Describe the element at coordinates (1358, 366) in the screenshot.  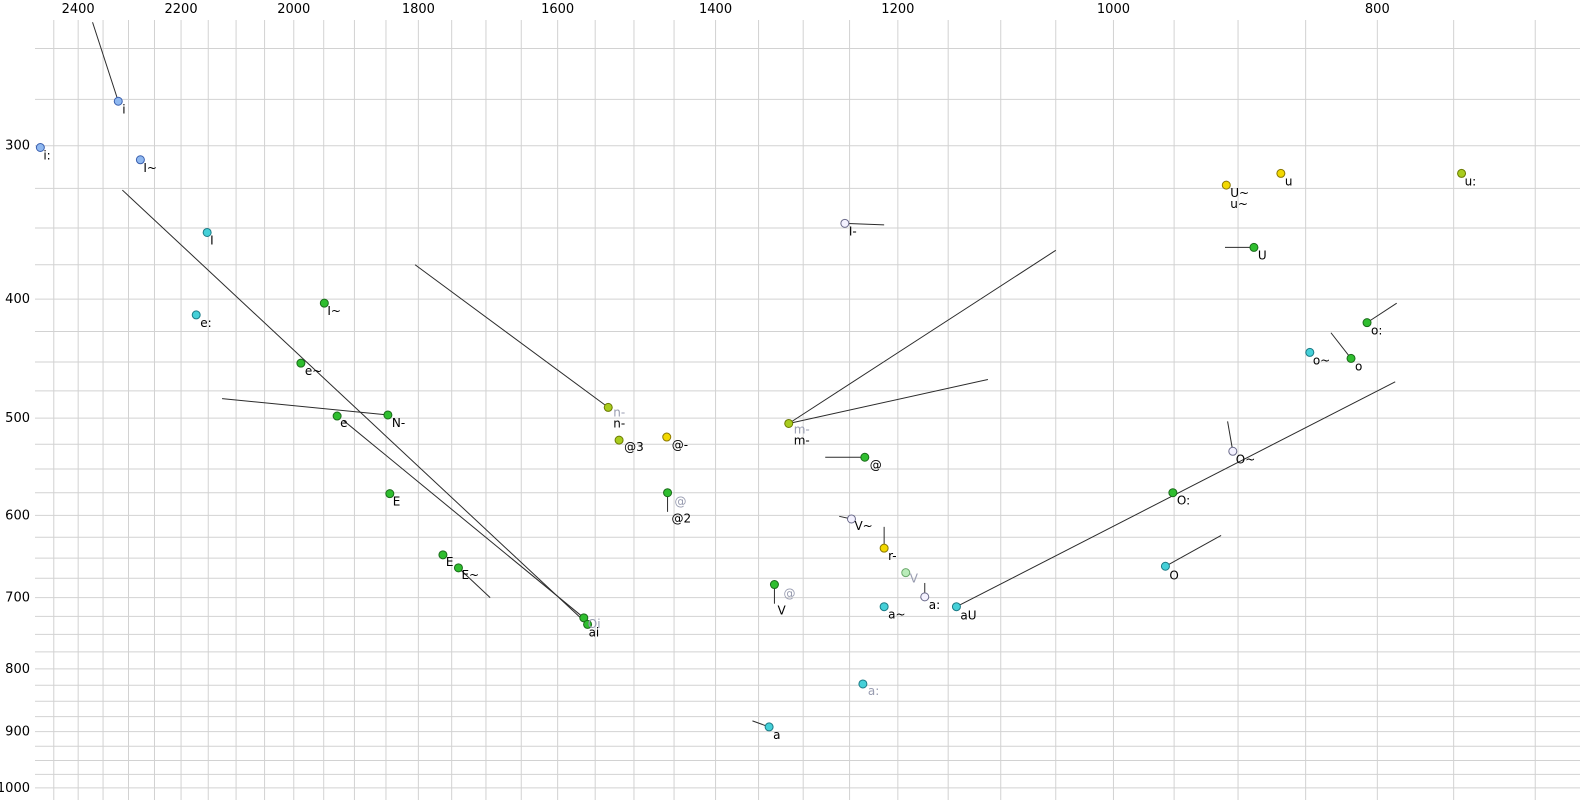
I see `vowel-label: o` at that location.